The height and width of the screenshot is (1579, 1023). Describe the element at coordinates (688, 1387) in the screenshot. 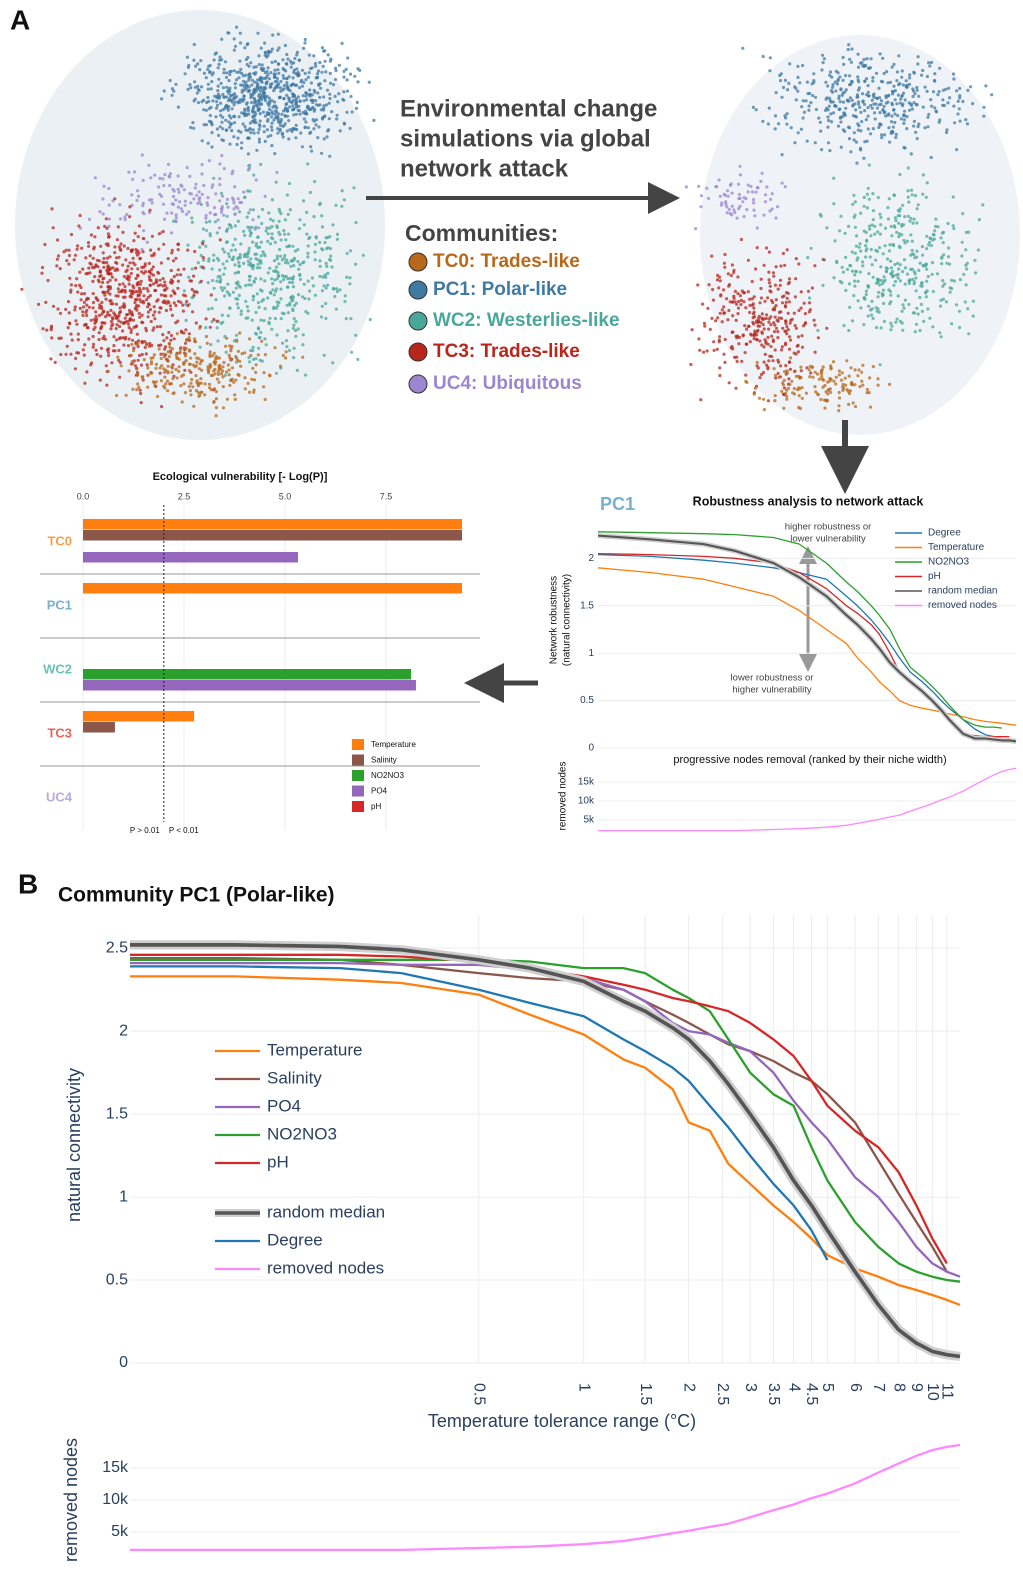

I see `x-tick-label: 2` at that location.